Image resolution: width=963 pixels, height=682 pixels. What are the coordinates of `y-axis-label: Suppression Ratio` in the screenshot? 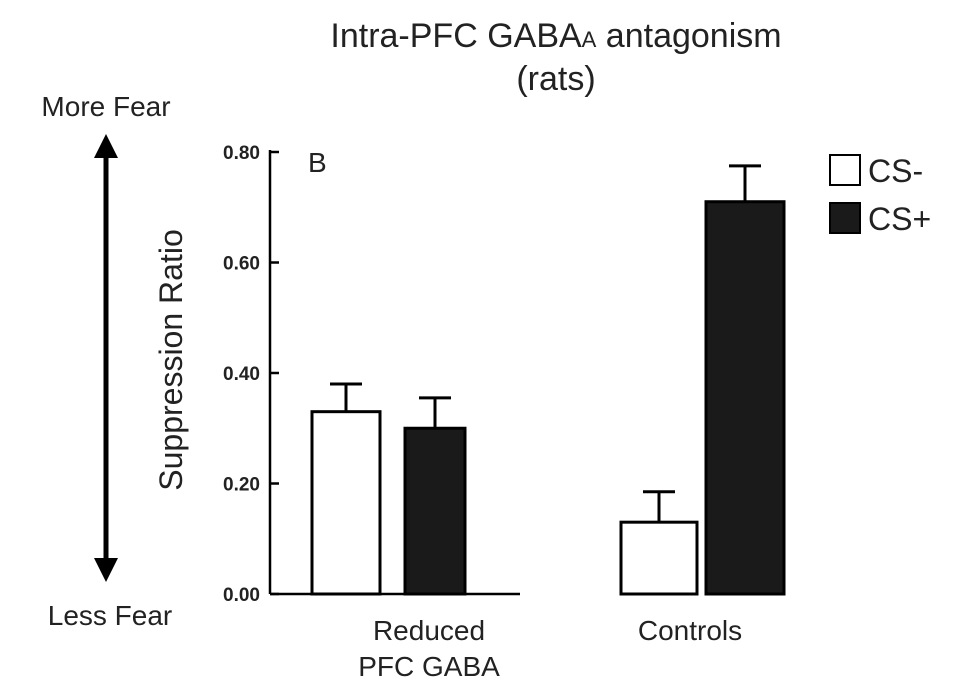 It's located at (171, 359).